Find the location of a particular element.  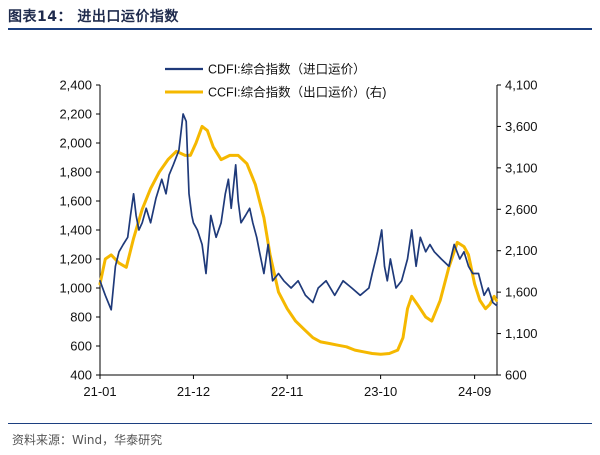

right-y-ticks: 600 1,100 1,600 2,100 2,600 3,100 3,600 4,100 is located at coordinates (517, 230).